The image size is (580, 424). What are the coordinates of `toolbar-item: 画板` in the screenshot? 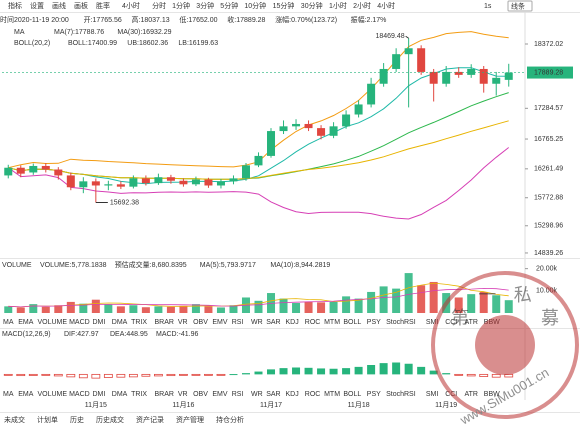 It's located at (81, 5).